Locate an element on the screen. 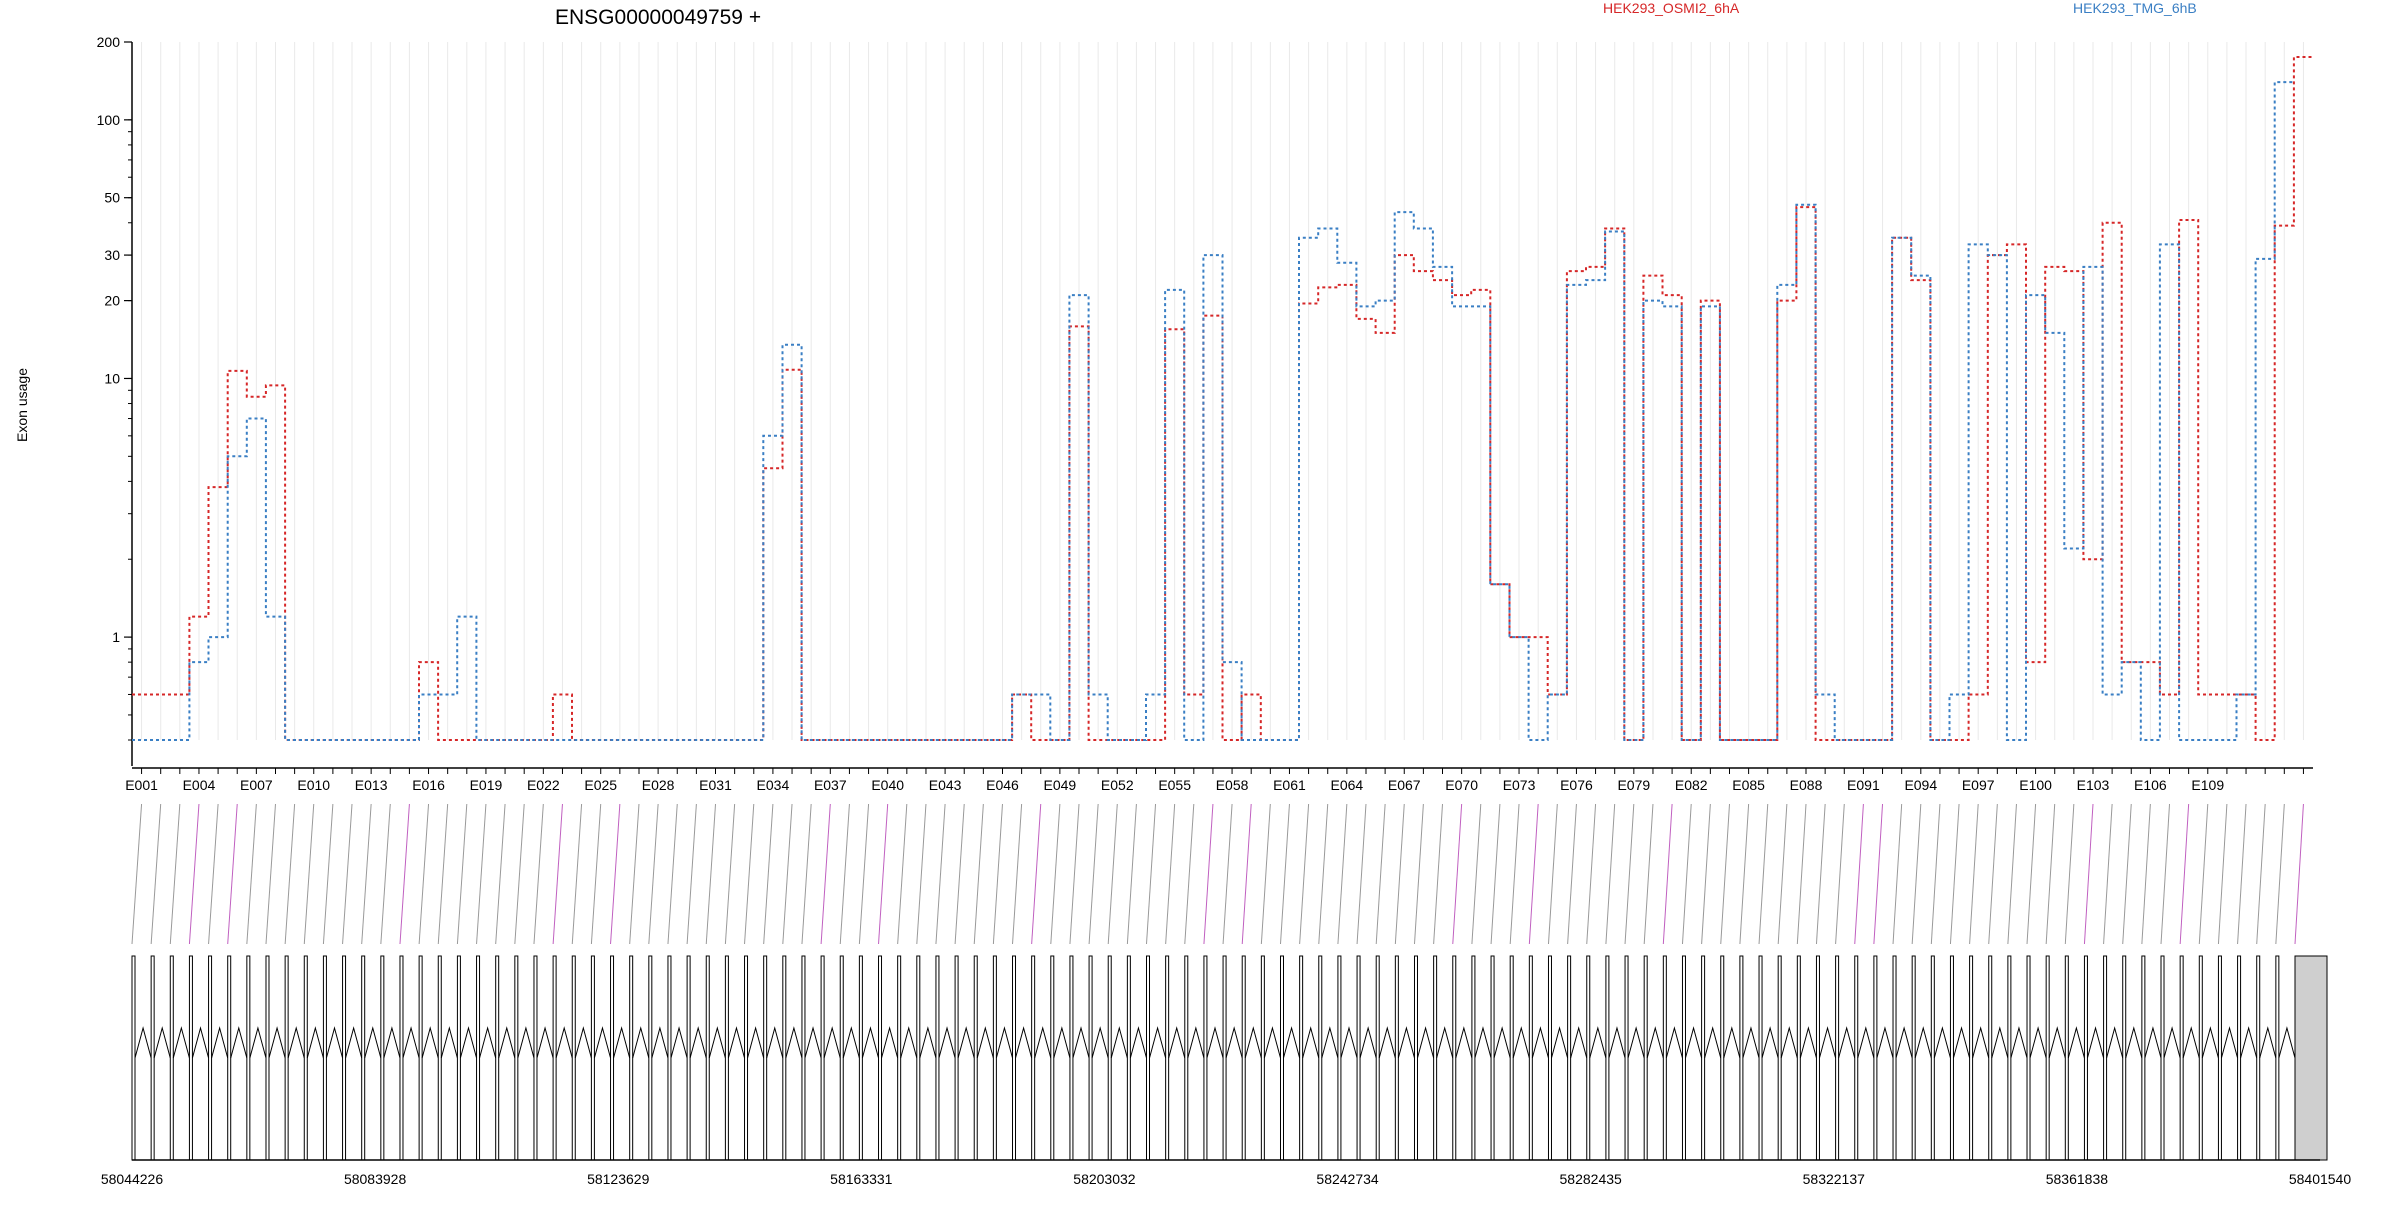  genomic-tick-label: 58282435 is located at coordinates (1591, 1179).